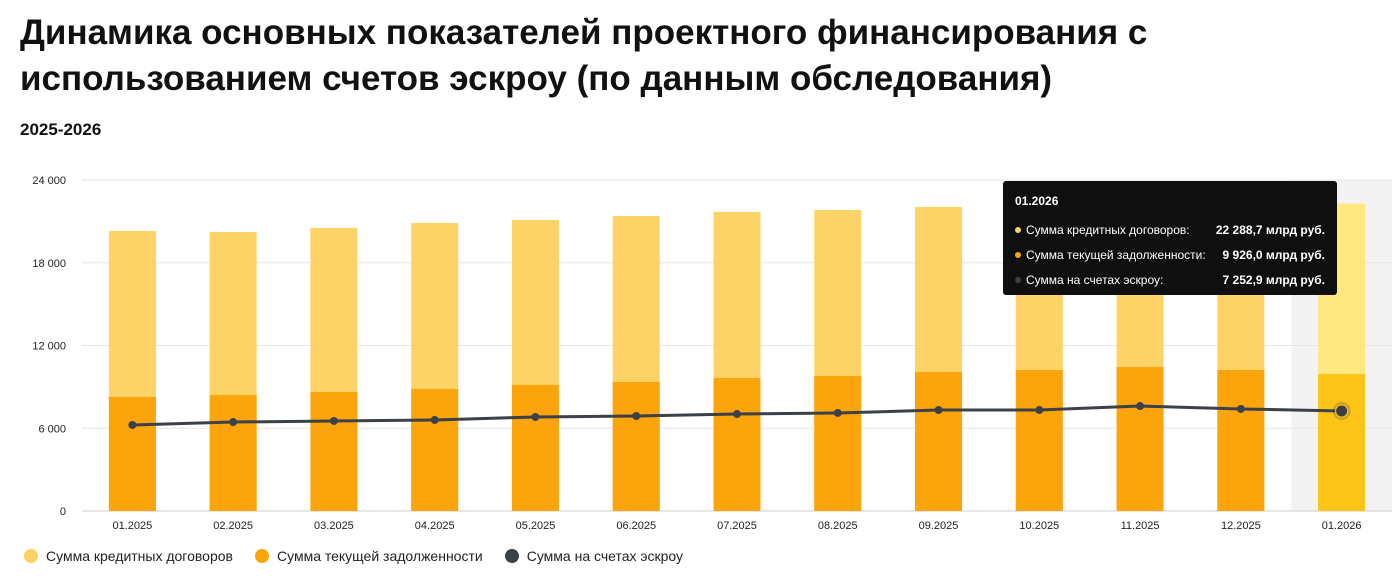 The height and width of the screenshot is (584, 1400). I want to click on legend-label: Сумма кредитных договоров, so click(139, 556).